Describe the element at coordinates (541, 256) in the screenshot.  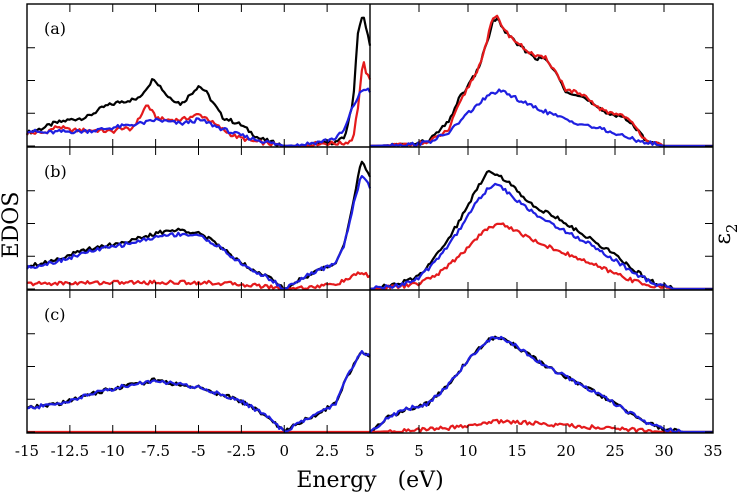
I see `series-line-b-epsilon2-red` at that location.